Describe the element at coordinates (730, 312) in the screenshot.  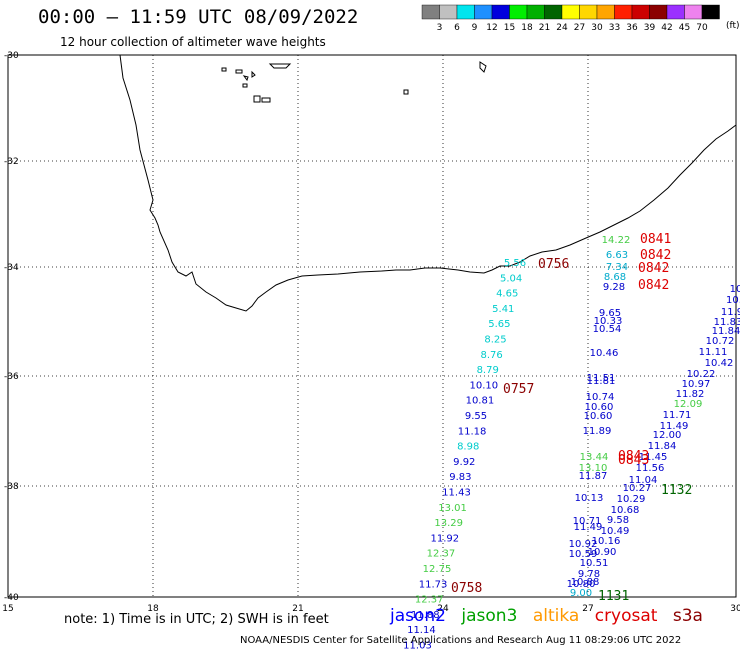
I see `wave-height-value: 11.9` at that location.